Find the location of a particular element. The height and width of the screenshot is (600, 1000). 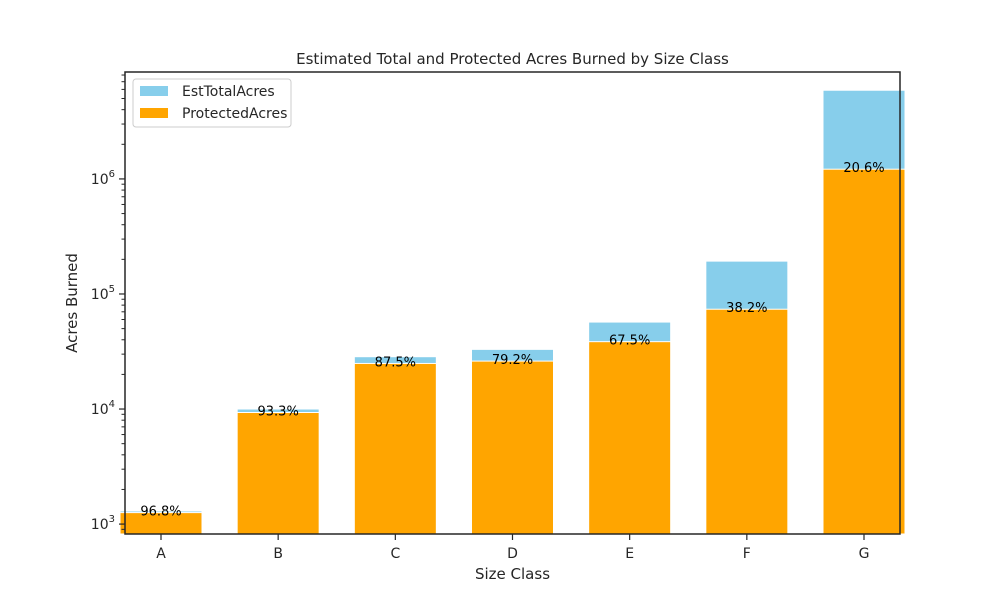

data-label-e: 67.5% is located at coordinates (629, 341).